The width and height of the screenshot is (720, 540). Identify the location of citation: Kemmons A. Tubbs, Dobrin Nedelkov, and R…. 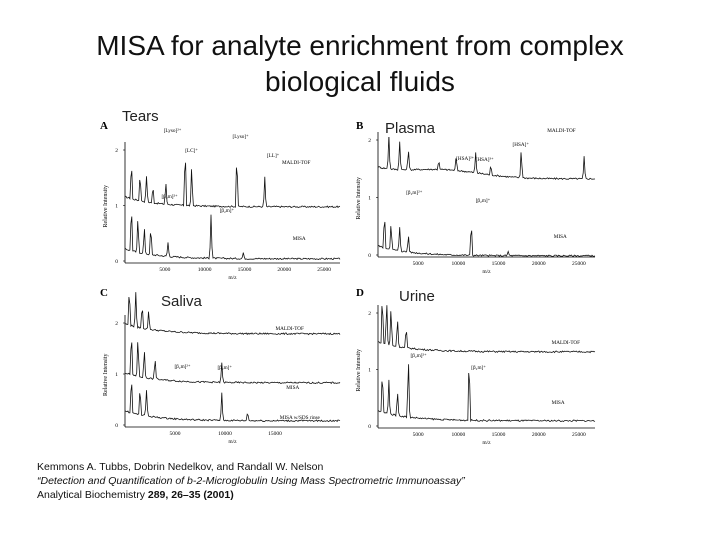
(251, 481).